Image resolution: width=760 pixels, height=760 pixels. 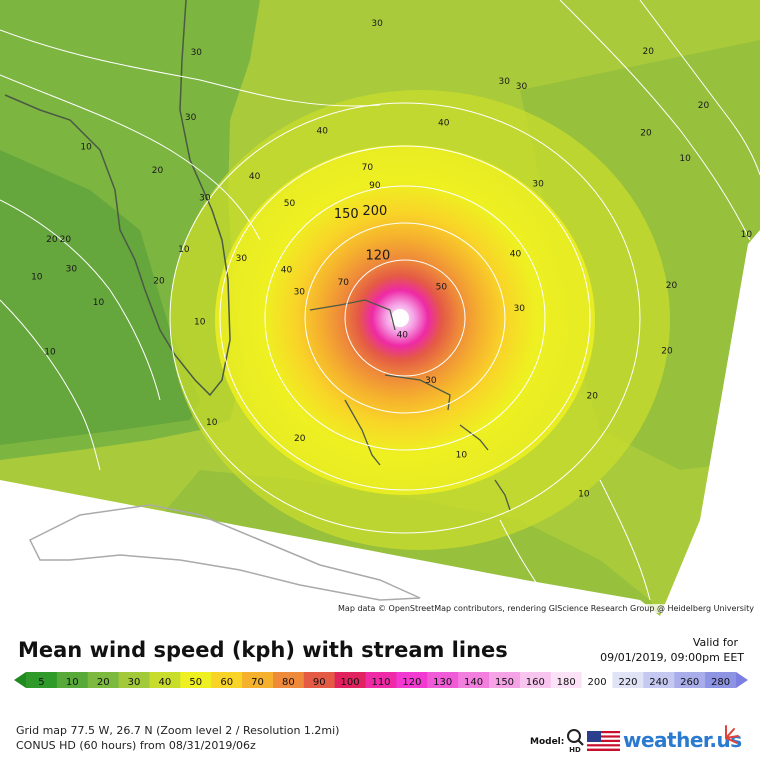 I want to click on run-info: CONUS HD (60 hours) from 08/31/2019/06z, so click(x=136, y=745).